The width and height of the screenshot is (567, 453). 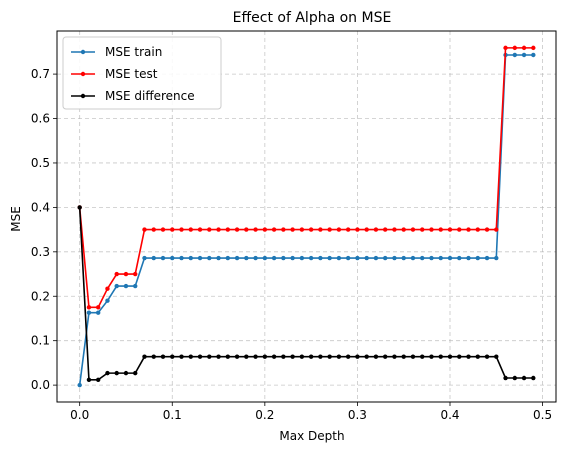 I want to click on legend-label: MSE train, so click(x=133, y=52).